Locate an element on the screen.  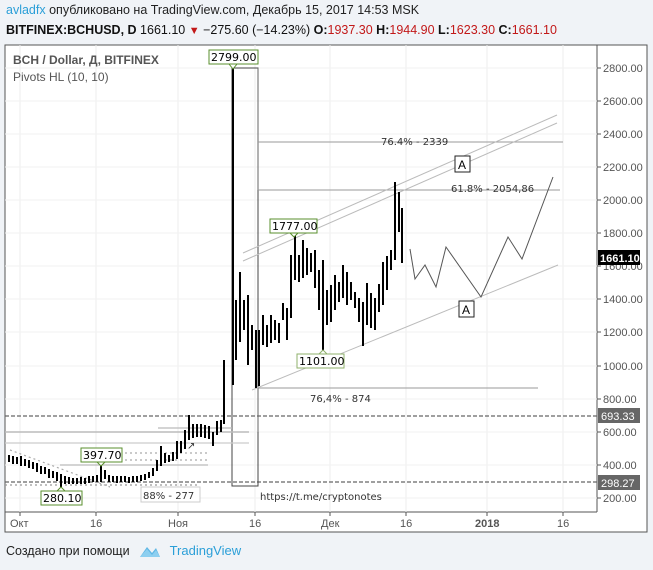
fib-label-764-lower: 76,4% - 874 is located at coordinates (340, 399).